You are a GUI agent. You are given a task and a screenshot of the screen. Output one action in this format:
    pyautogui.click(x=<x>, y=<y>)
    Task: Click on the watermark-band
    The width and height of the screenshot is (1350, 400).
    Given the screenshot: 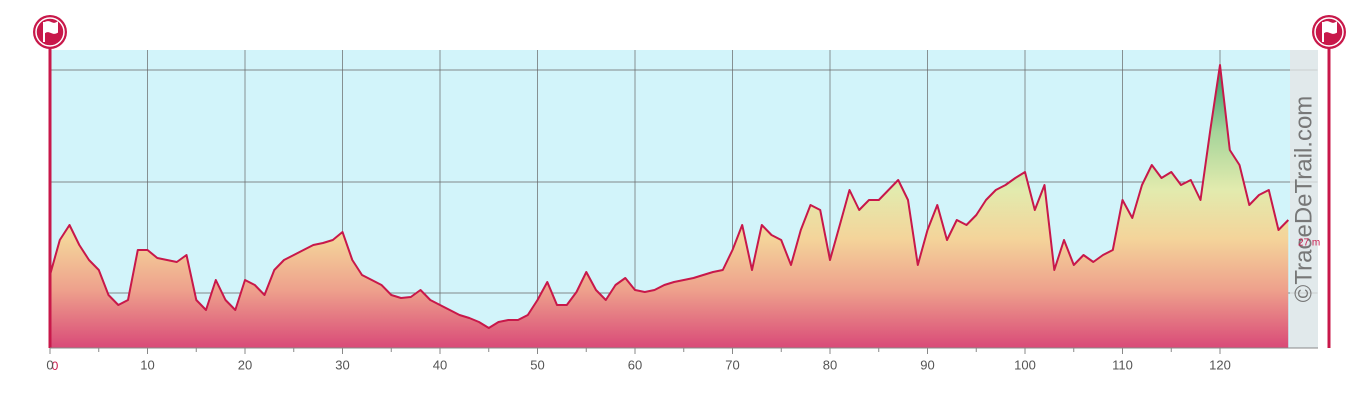 What is the action you would take?
    pyautogui.click(x=1304, y=199)
    